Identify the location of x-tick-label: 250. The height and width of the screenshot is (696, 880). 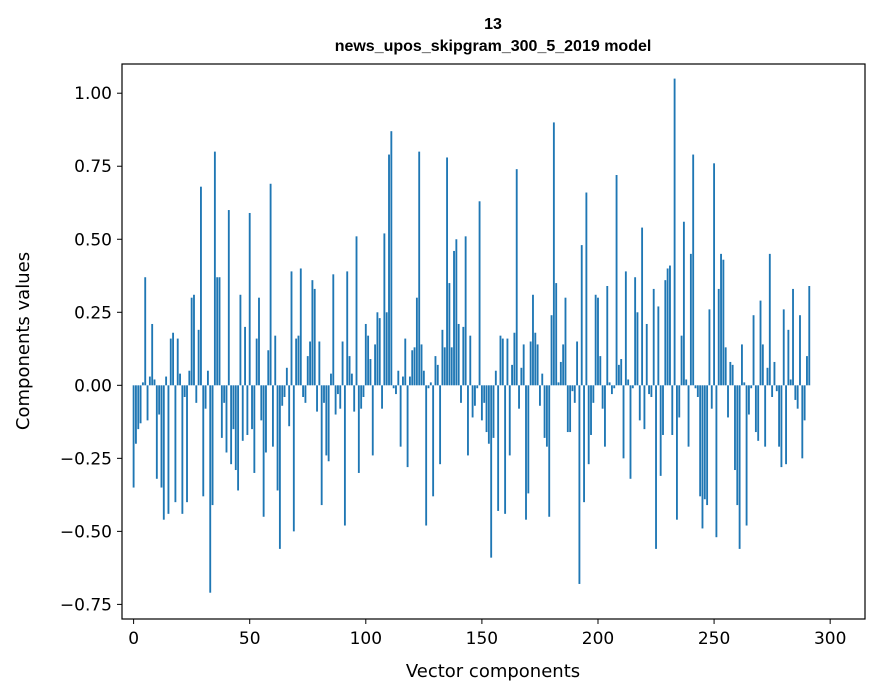
(714, 639).